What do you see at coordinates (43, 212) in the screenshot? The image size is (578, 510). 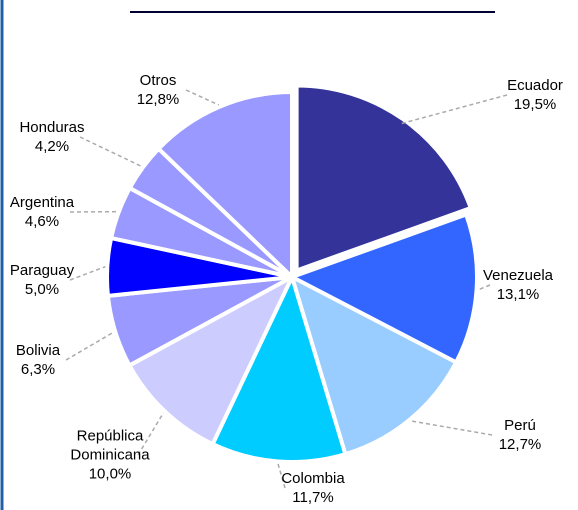 I see `slice-label: Argentina 4,6%` at bounding box center [43, 212].